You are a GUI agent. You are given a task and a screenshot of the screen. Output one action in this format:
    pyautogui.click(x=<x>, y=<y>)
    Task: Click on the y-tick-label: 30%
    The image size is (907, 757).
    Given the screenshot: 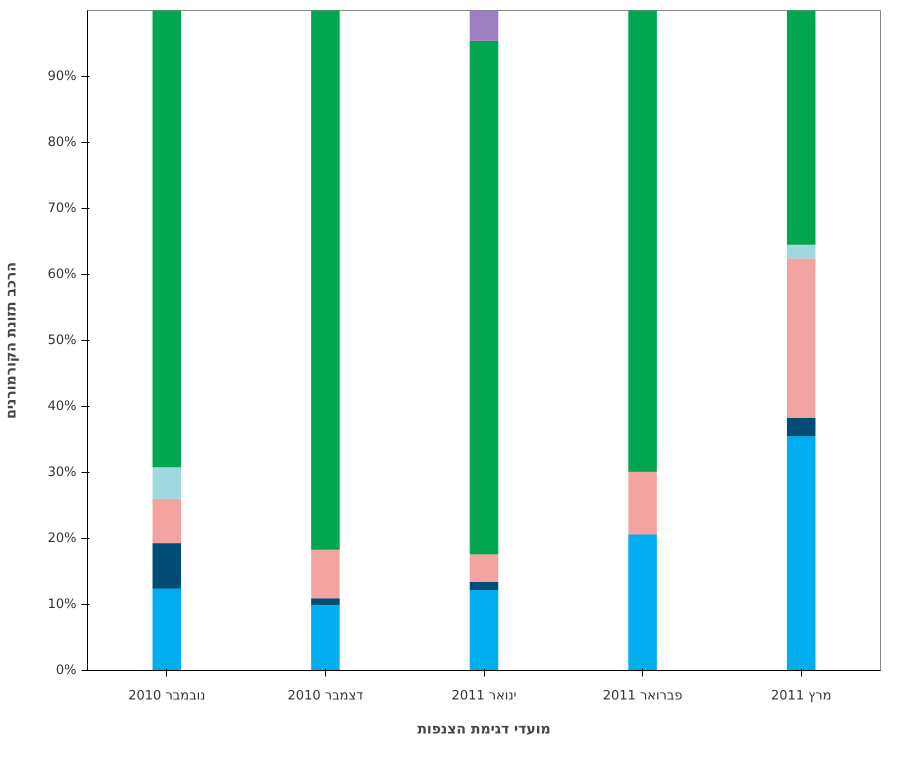 What is the action you would take?
    pyautogui.click(x=62, y=472)
    